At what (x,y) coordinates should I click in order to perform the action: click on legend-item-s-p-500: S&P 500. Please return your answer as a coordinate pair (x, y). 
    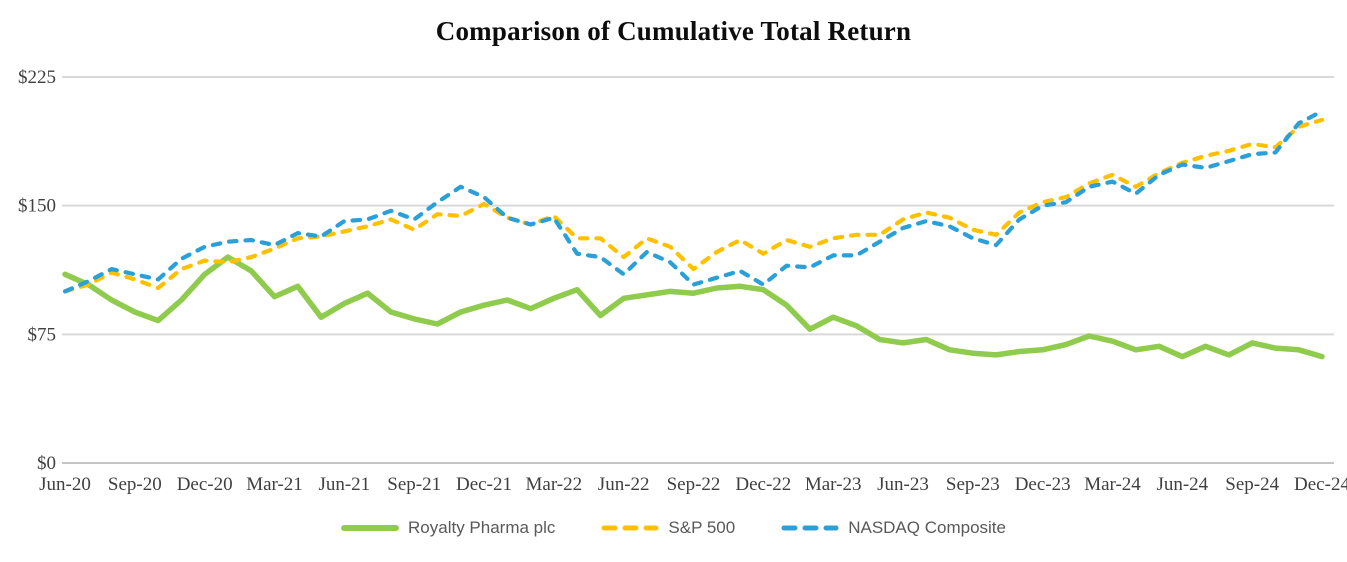
    Looking at the image, I should click on (668, 528).